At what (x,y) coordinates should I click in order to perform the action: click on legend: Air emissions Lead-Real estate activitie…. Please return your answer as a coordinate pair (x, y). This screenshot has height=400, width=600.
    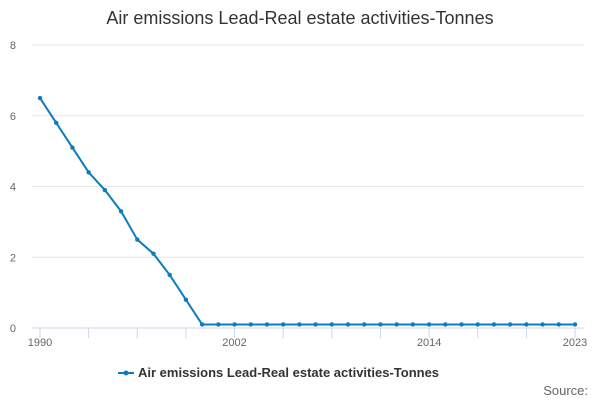
    Looking at the image, I should click on (278, 372).